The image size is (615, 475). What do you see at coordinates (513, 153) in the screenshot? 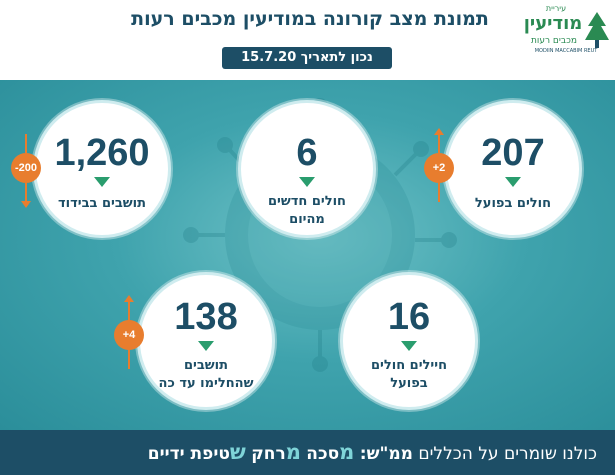
I see `stat-value: 207` at bounding box center [513, 153].